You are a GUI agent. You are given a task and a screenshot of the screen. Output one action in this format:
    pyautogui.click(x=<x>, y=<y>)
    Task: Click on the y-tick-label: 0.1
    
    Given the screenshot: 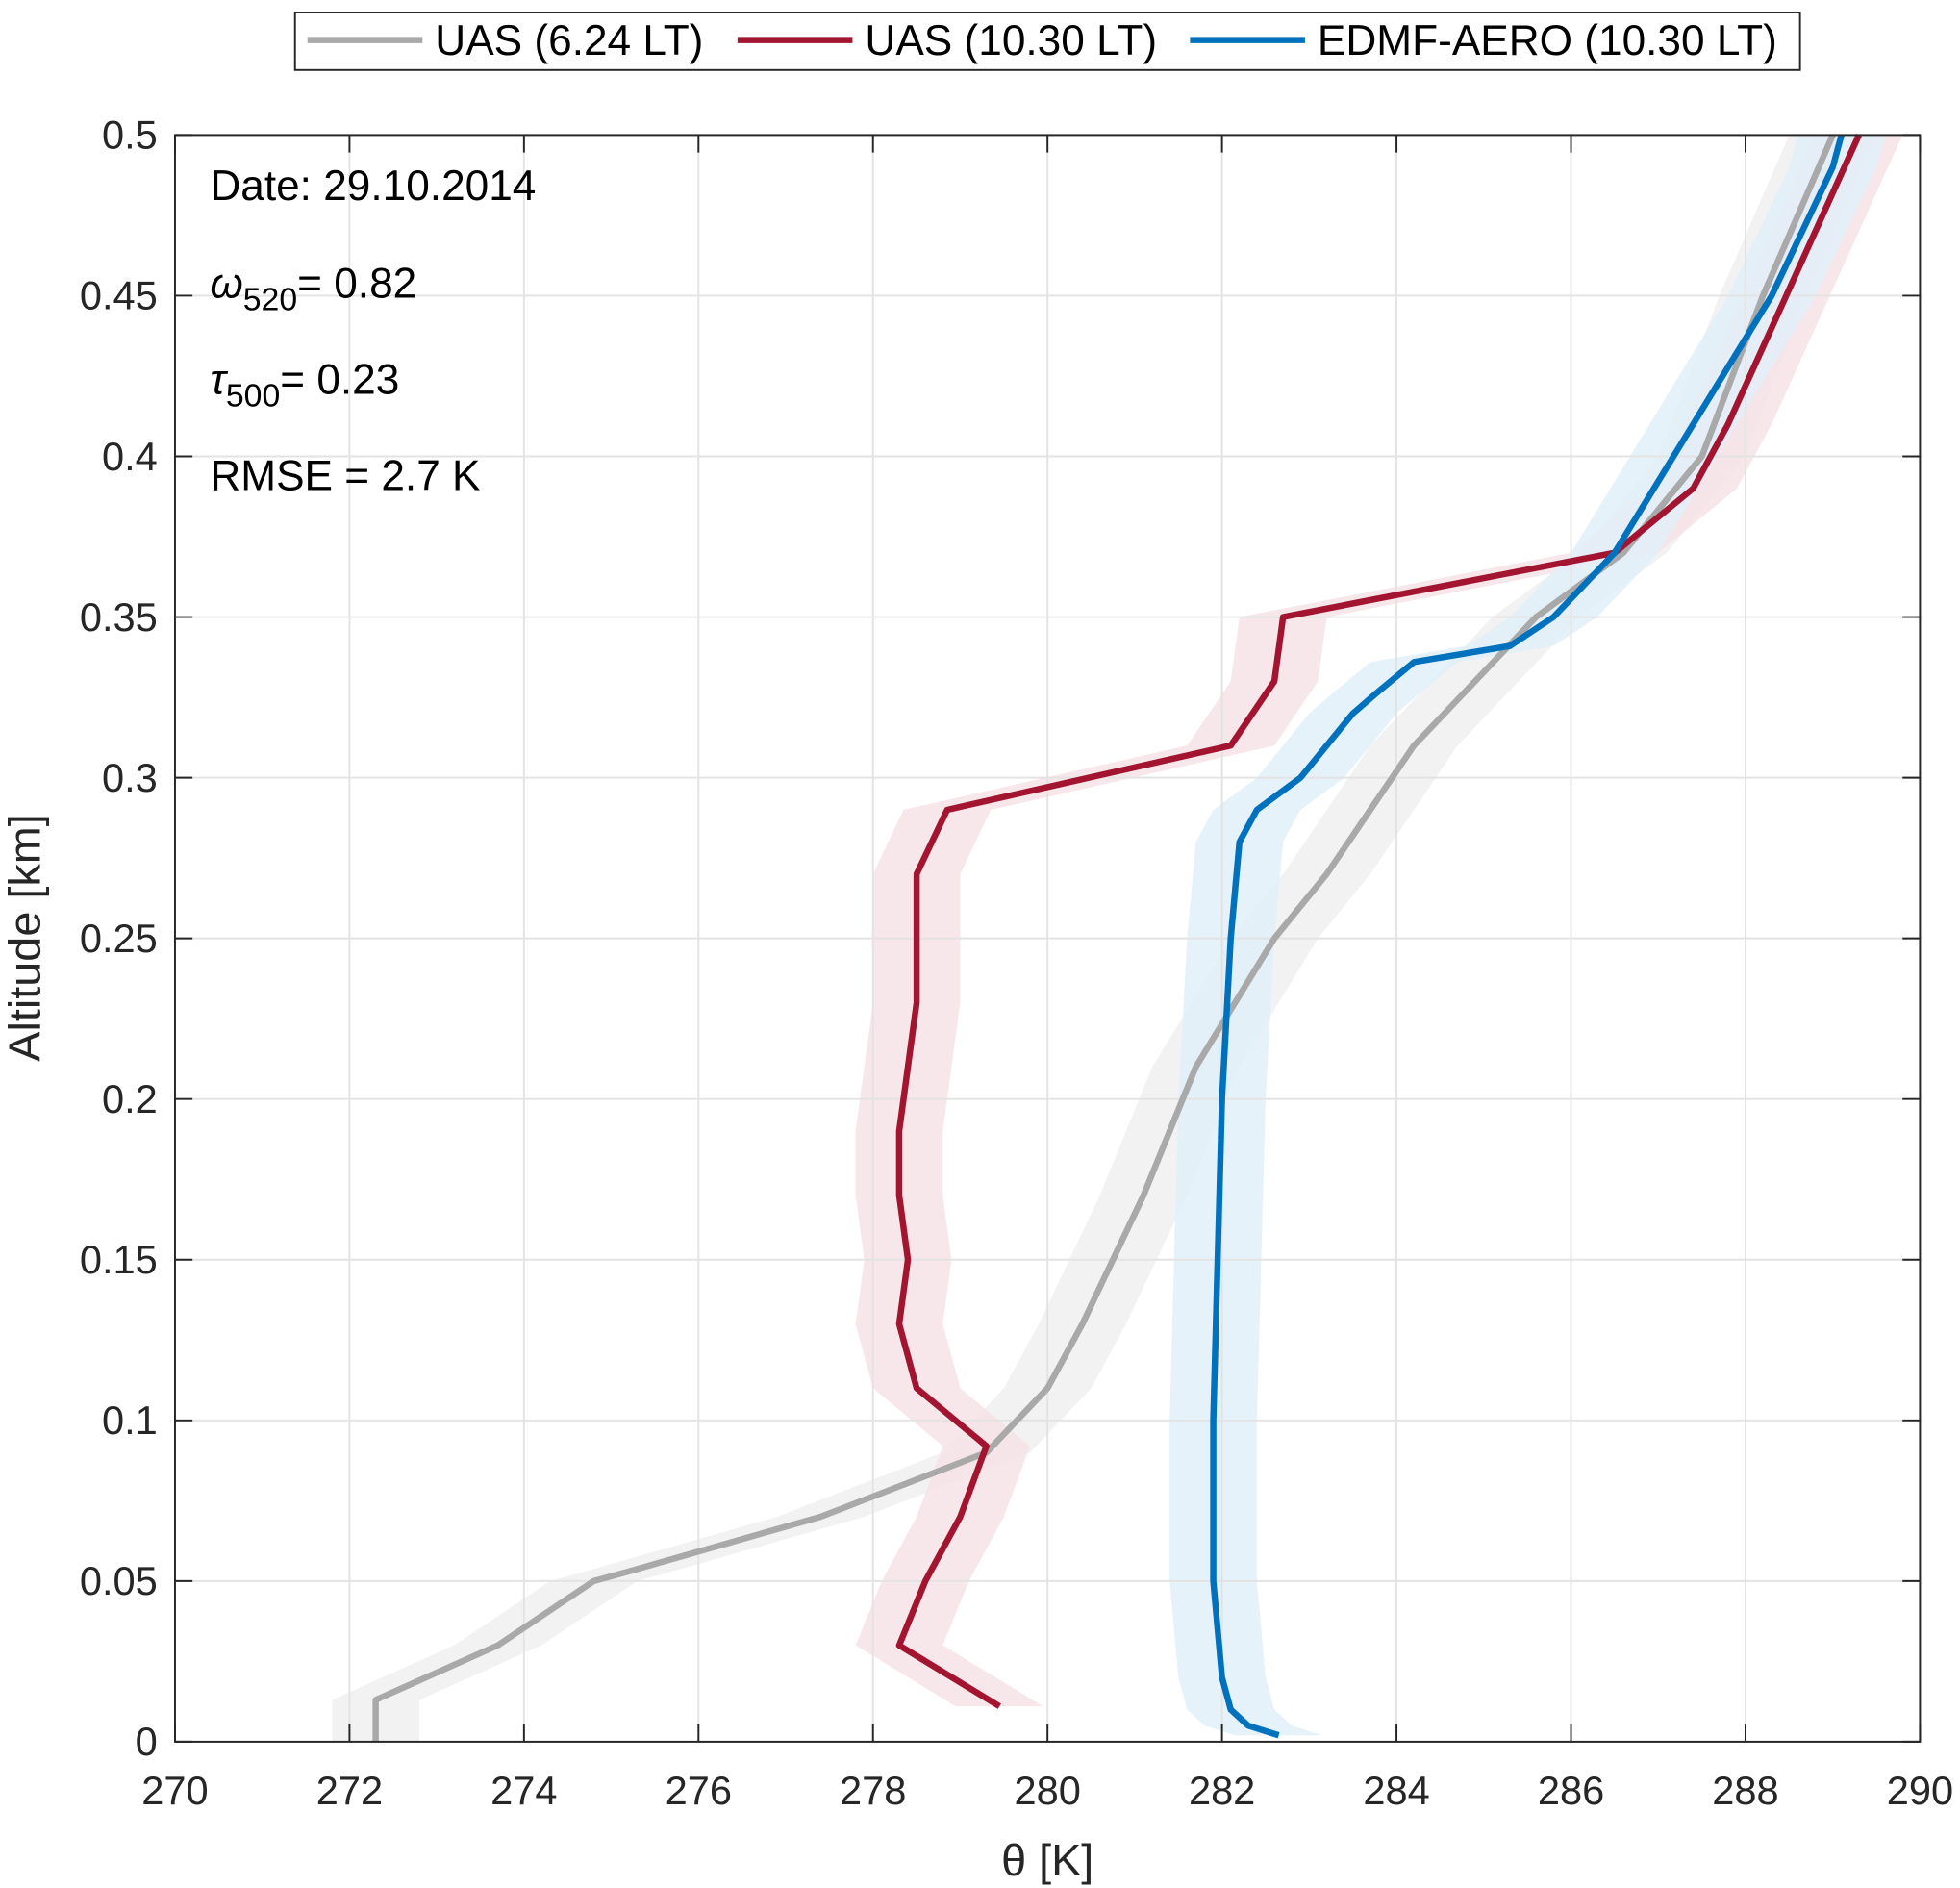 What is the action you would take?
    pyautogui.click(x=130, y=1420)
    